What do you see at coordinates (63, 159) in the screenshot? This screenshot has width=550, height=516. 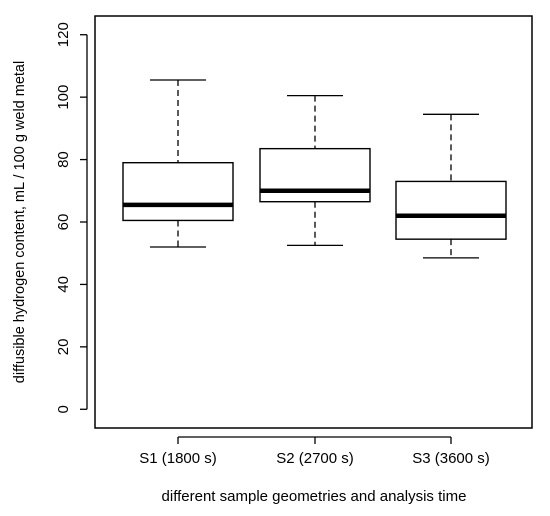 I see `y-tick-label: 80` at bounding box center [63, 159].